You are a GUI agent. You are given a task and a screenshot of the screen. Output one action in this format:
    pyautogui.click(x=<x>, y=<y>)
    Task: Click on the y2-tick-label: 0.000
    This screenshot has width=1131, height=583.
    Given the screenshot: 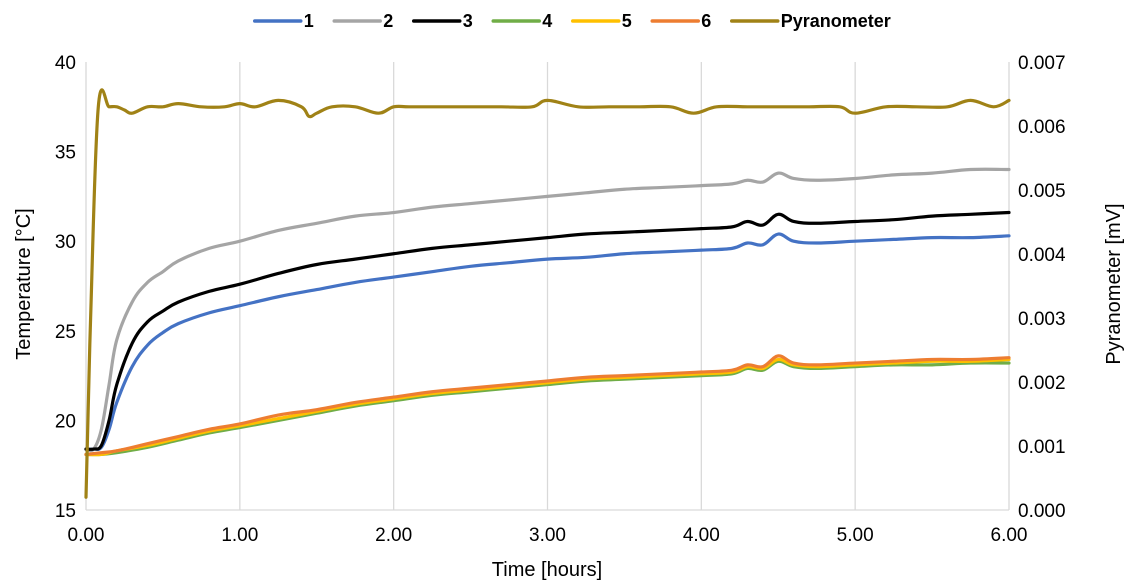 What is the action you would take?
    pyautogui.click(x=1042, y=511)
    